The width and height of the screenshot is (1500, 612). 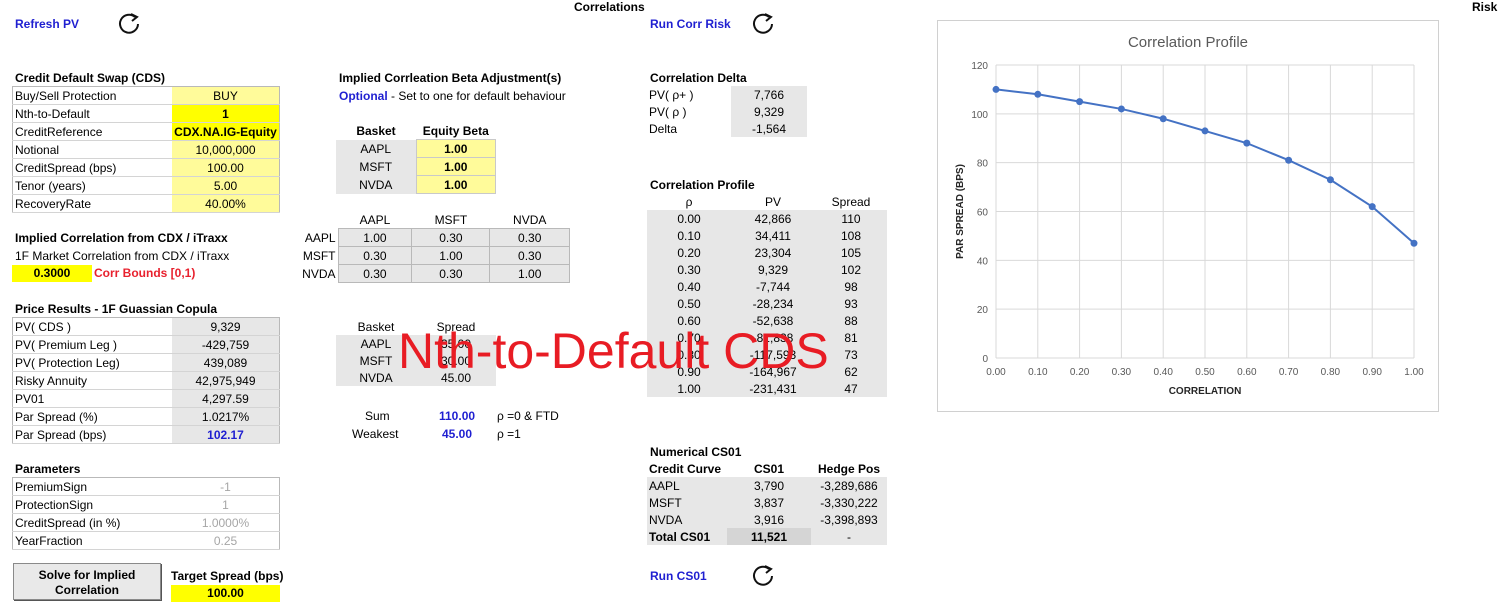 I want to click on tenor-input: 5.00, so click(x=226, y=185).